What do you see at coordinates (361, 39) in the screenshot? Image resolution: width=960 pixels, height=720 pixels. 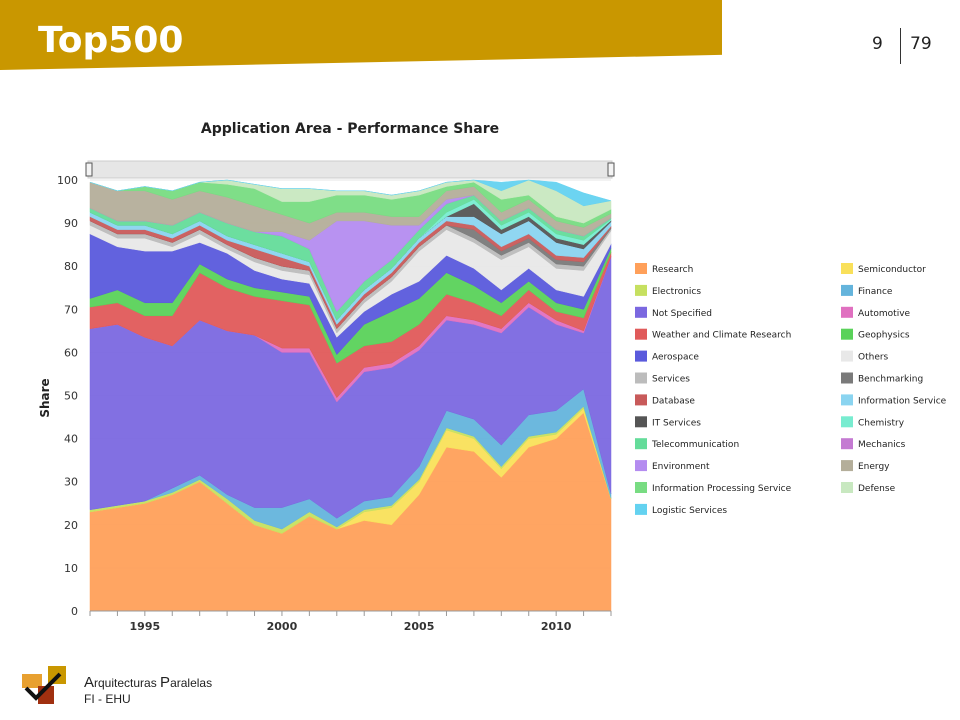 I see `header-band` at bounding box center [361, 39].